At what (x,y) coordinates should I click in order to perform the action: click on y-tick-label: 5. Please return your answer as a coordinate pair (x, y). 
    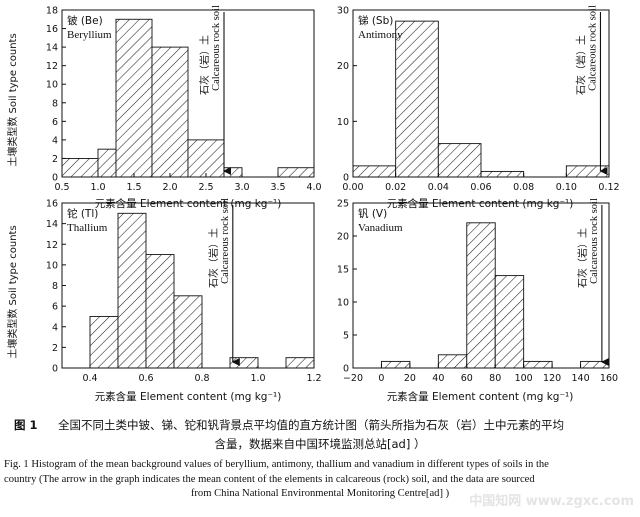
    Looking at the image, I should click on (346, 336).